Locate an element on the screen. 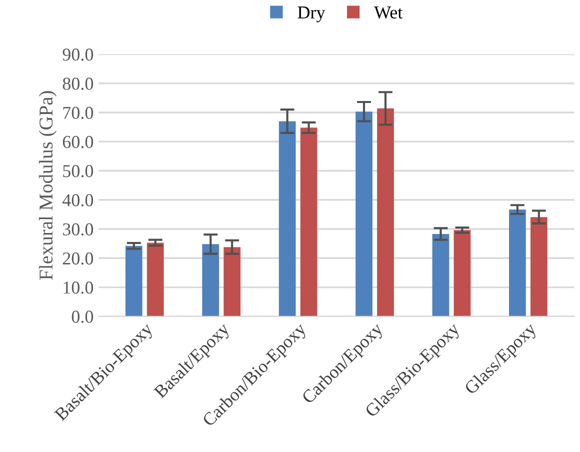  y-tick-label: 50.0 is located at coordinates (78, 171).